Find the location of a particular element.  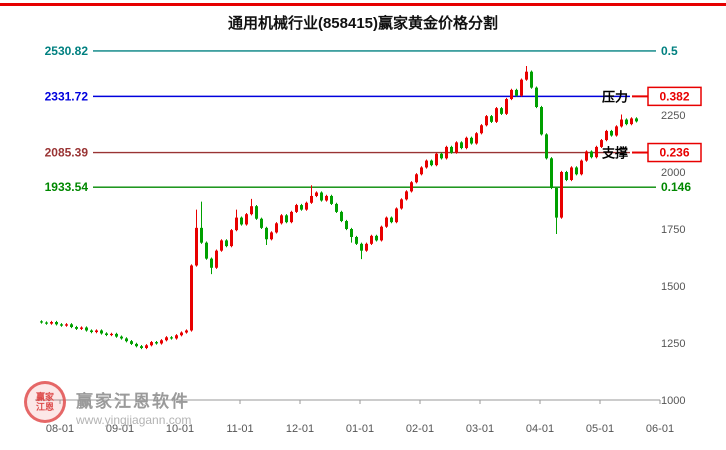

x-axis-label: 12-01 is located at coordinates (300, 429).